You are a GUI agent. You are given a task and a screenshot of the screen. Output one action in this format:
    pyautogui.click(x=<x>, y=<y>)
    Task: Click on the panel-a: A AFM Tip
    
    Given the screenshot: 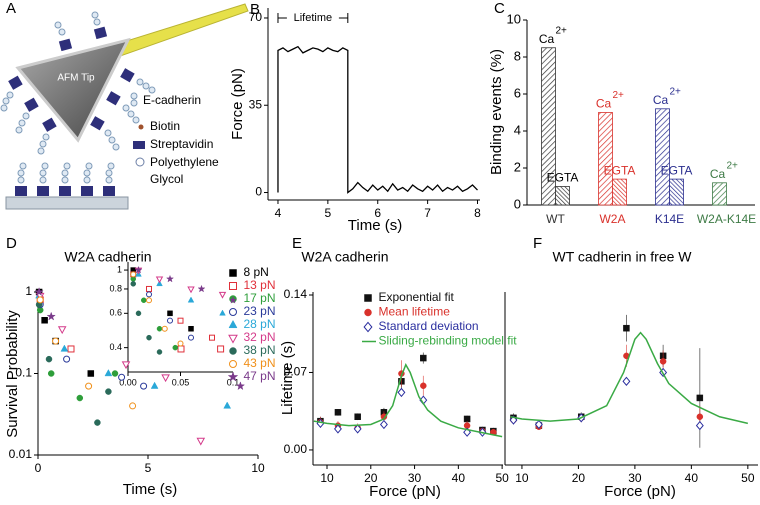 What is the action you would take?
    pyautogui.click(x=124, y=105)
    